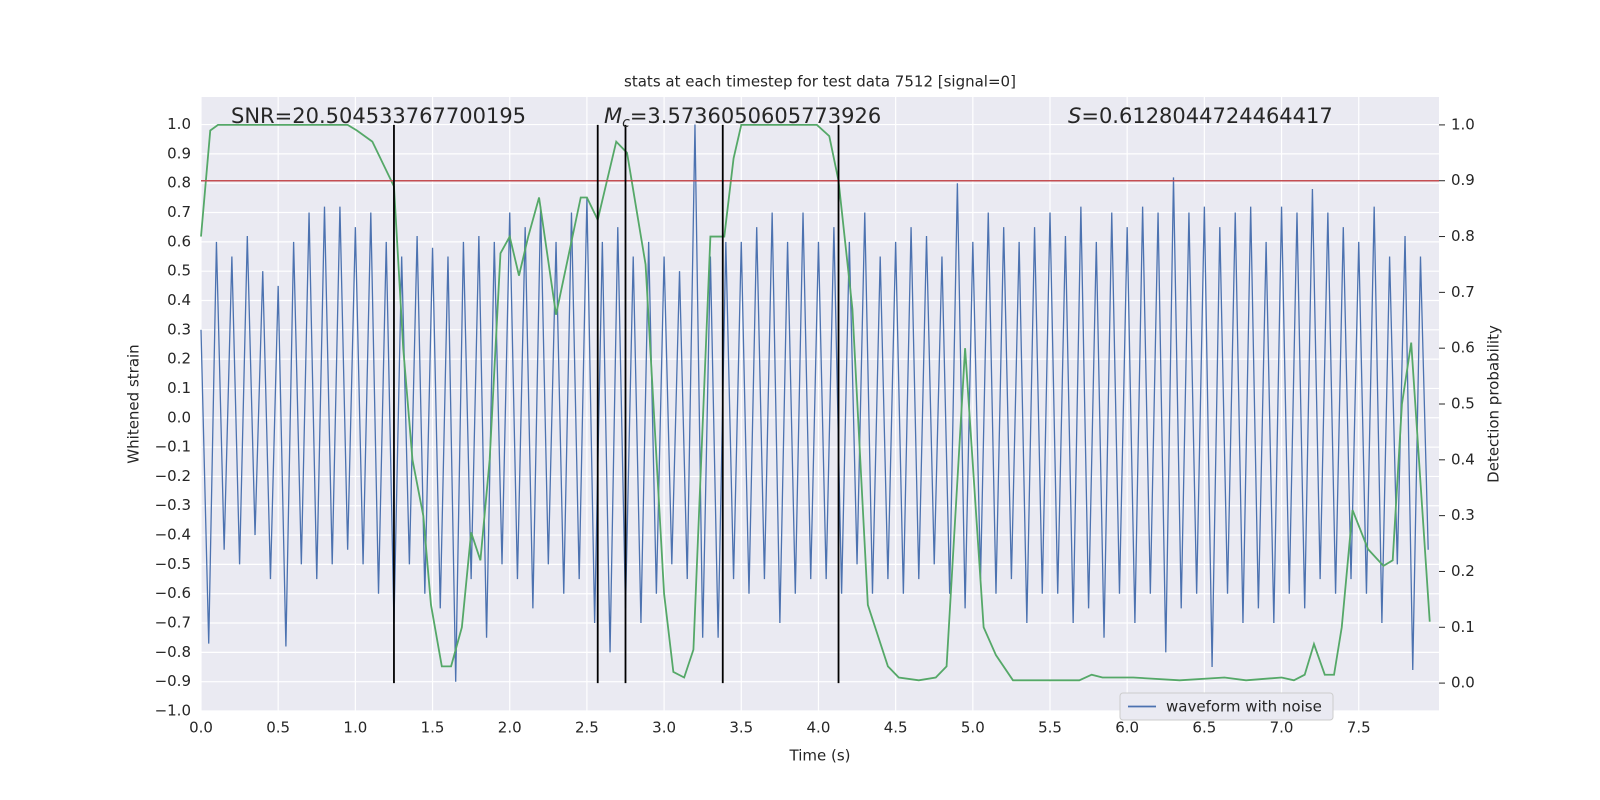 The image size is (1600, 800). I want to click on annotation-symbol: M, so click(613, 116).